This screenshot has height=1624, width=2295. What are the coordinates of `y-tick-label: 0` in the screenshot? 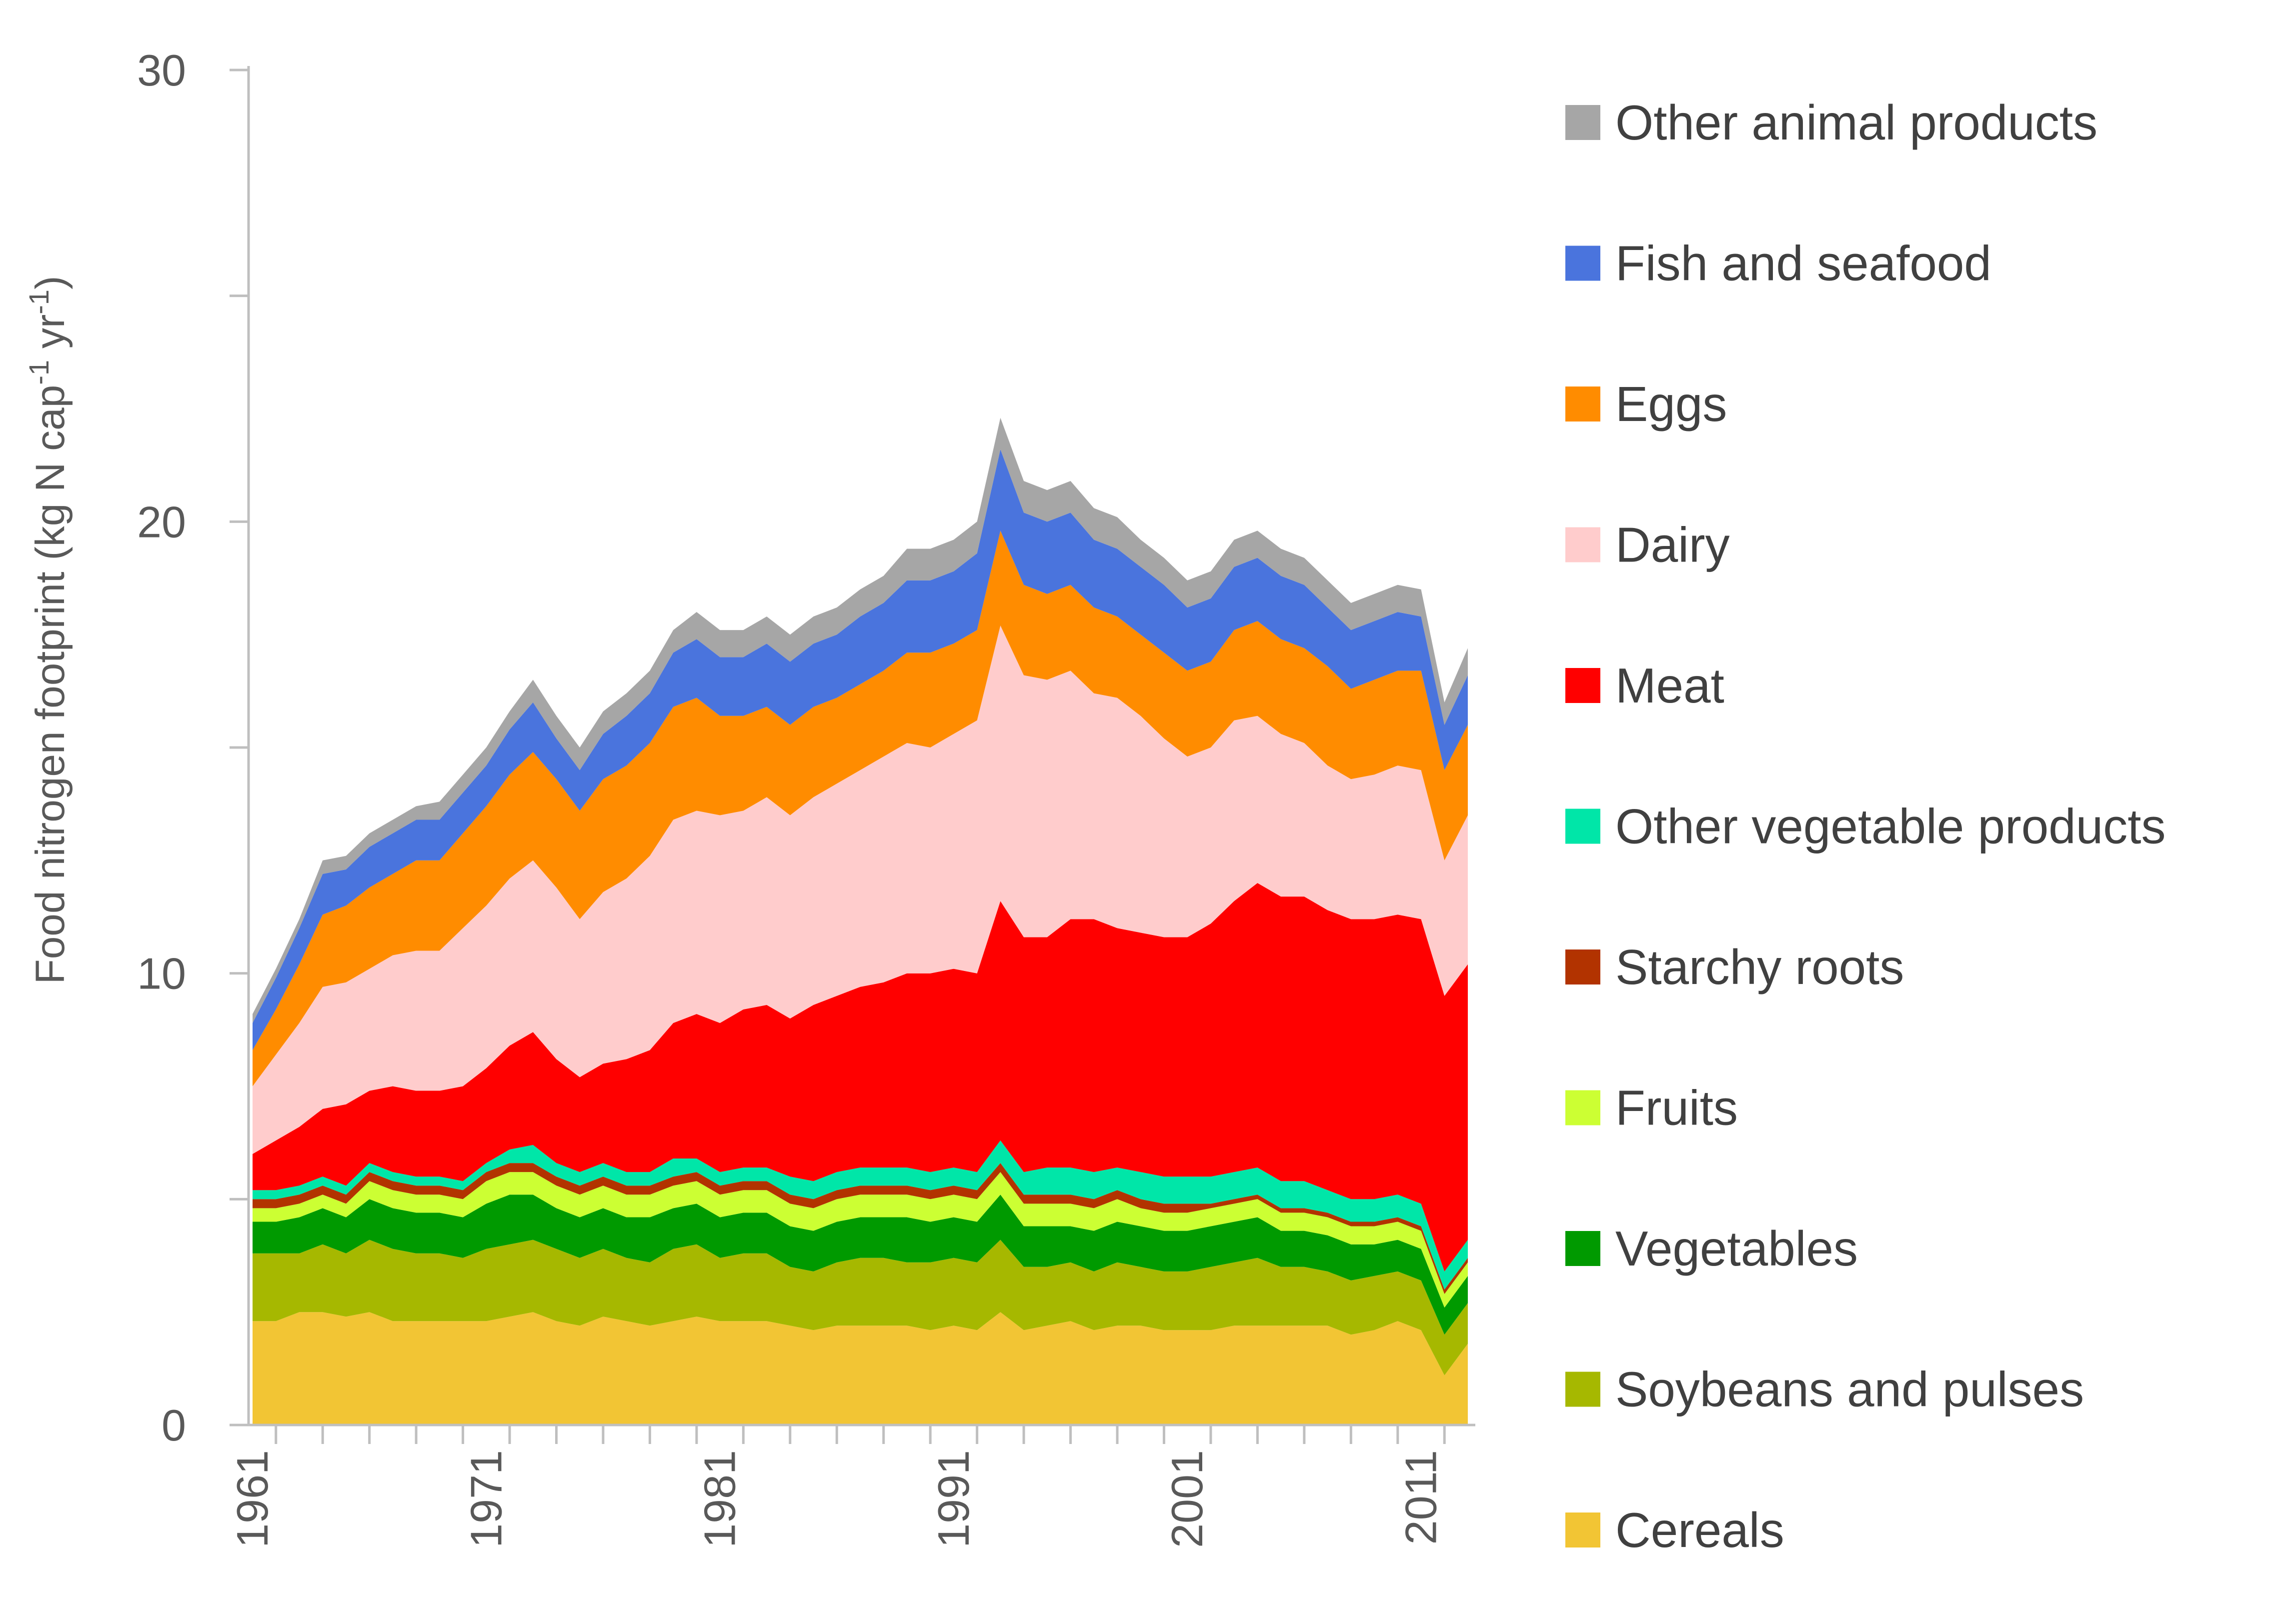 It's located at (174, 1425).